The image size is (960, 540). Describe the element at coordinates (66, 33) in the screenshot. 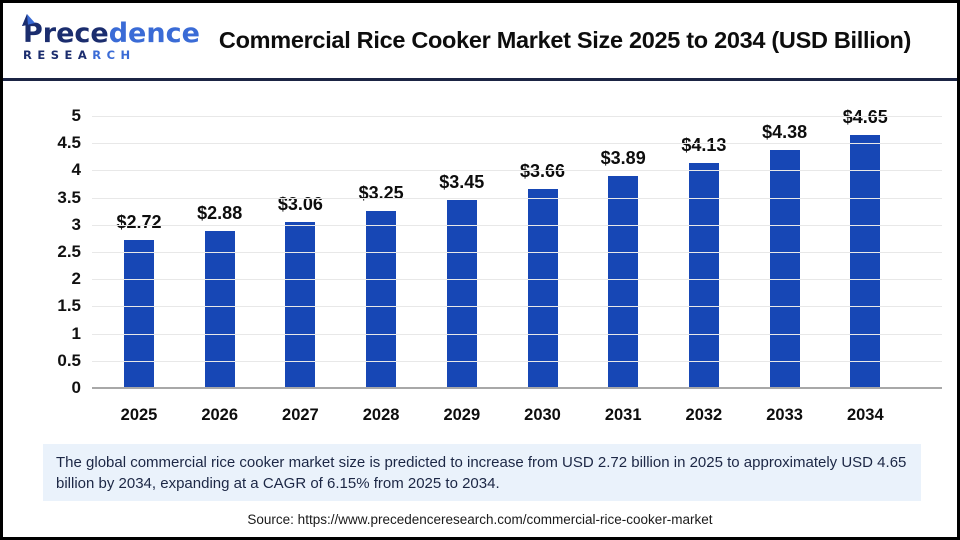

I see `logo-word-dark: Prece` at that location.